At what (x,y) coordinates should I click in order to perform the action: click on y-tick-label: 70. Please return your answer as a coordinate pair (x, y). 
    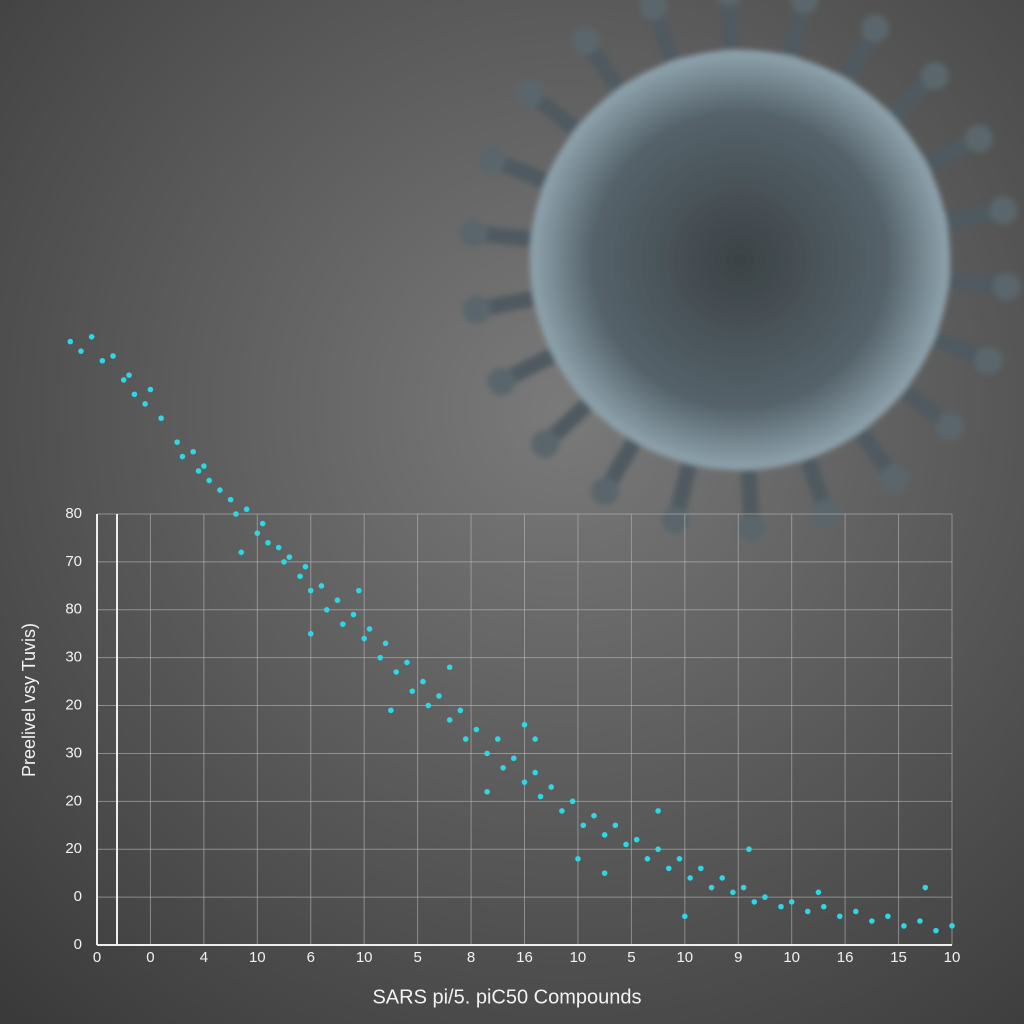
    Looking at the image, I should click on (73, 561).